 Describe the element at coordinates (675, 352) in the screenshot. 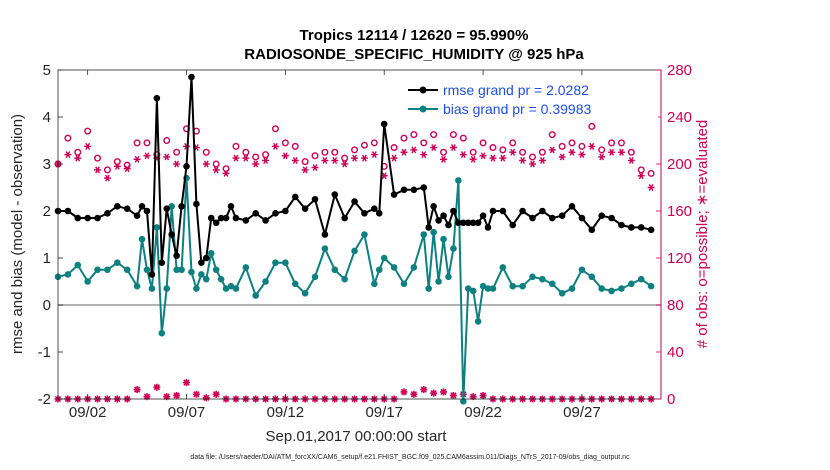

I see `y-right-tick-label: 40` at that location.